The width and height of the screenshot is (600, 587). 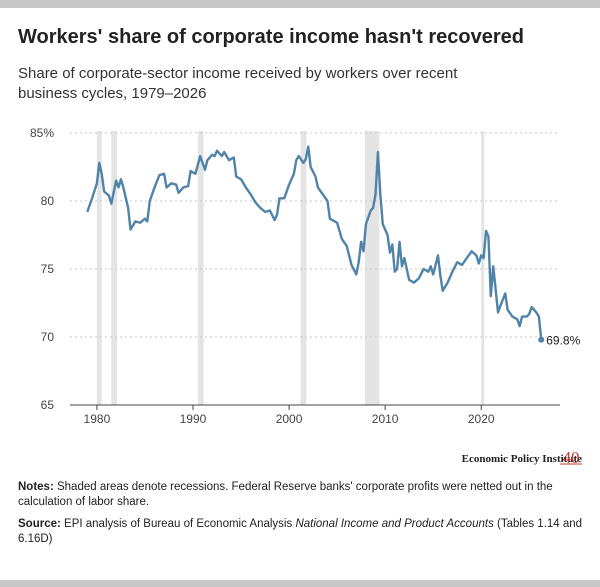 What do you see at coordinates (48, 337) in the screenshot?
I see `y-tick-label: 70` at bounding box center [48, 337].